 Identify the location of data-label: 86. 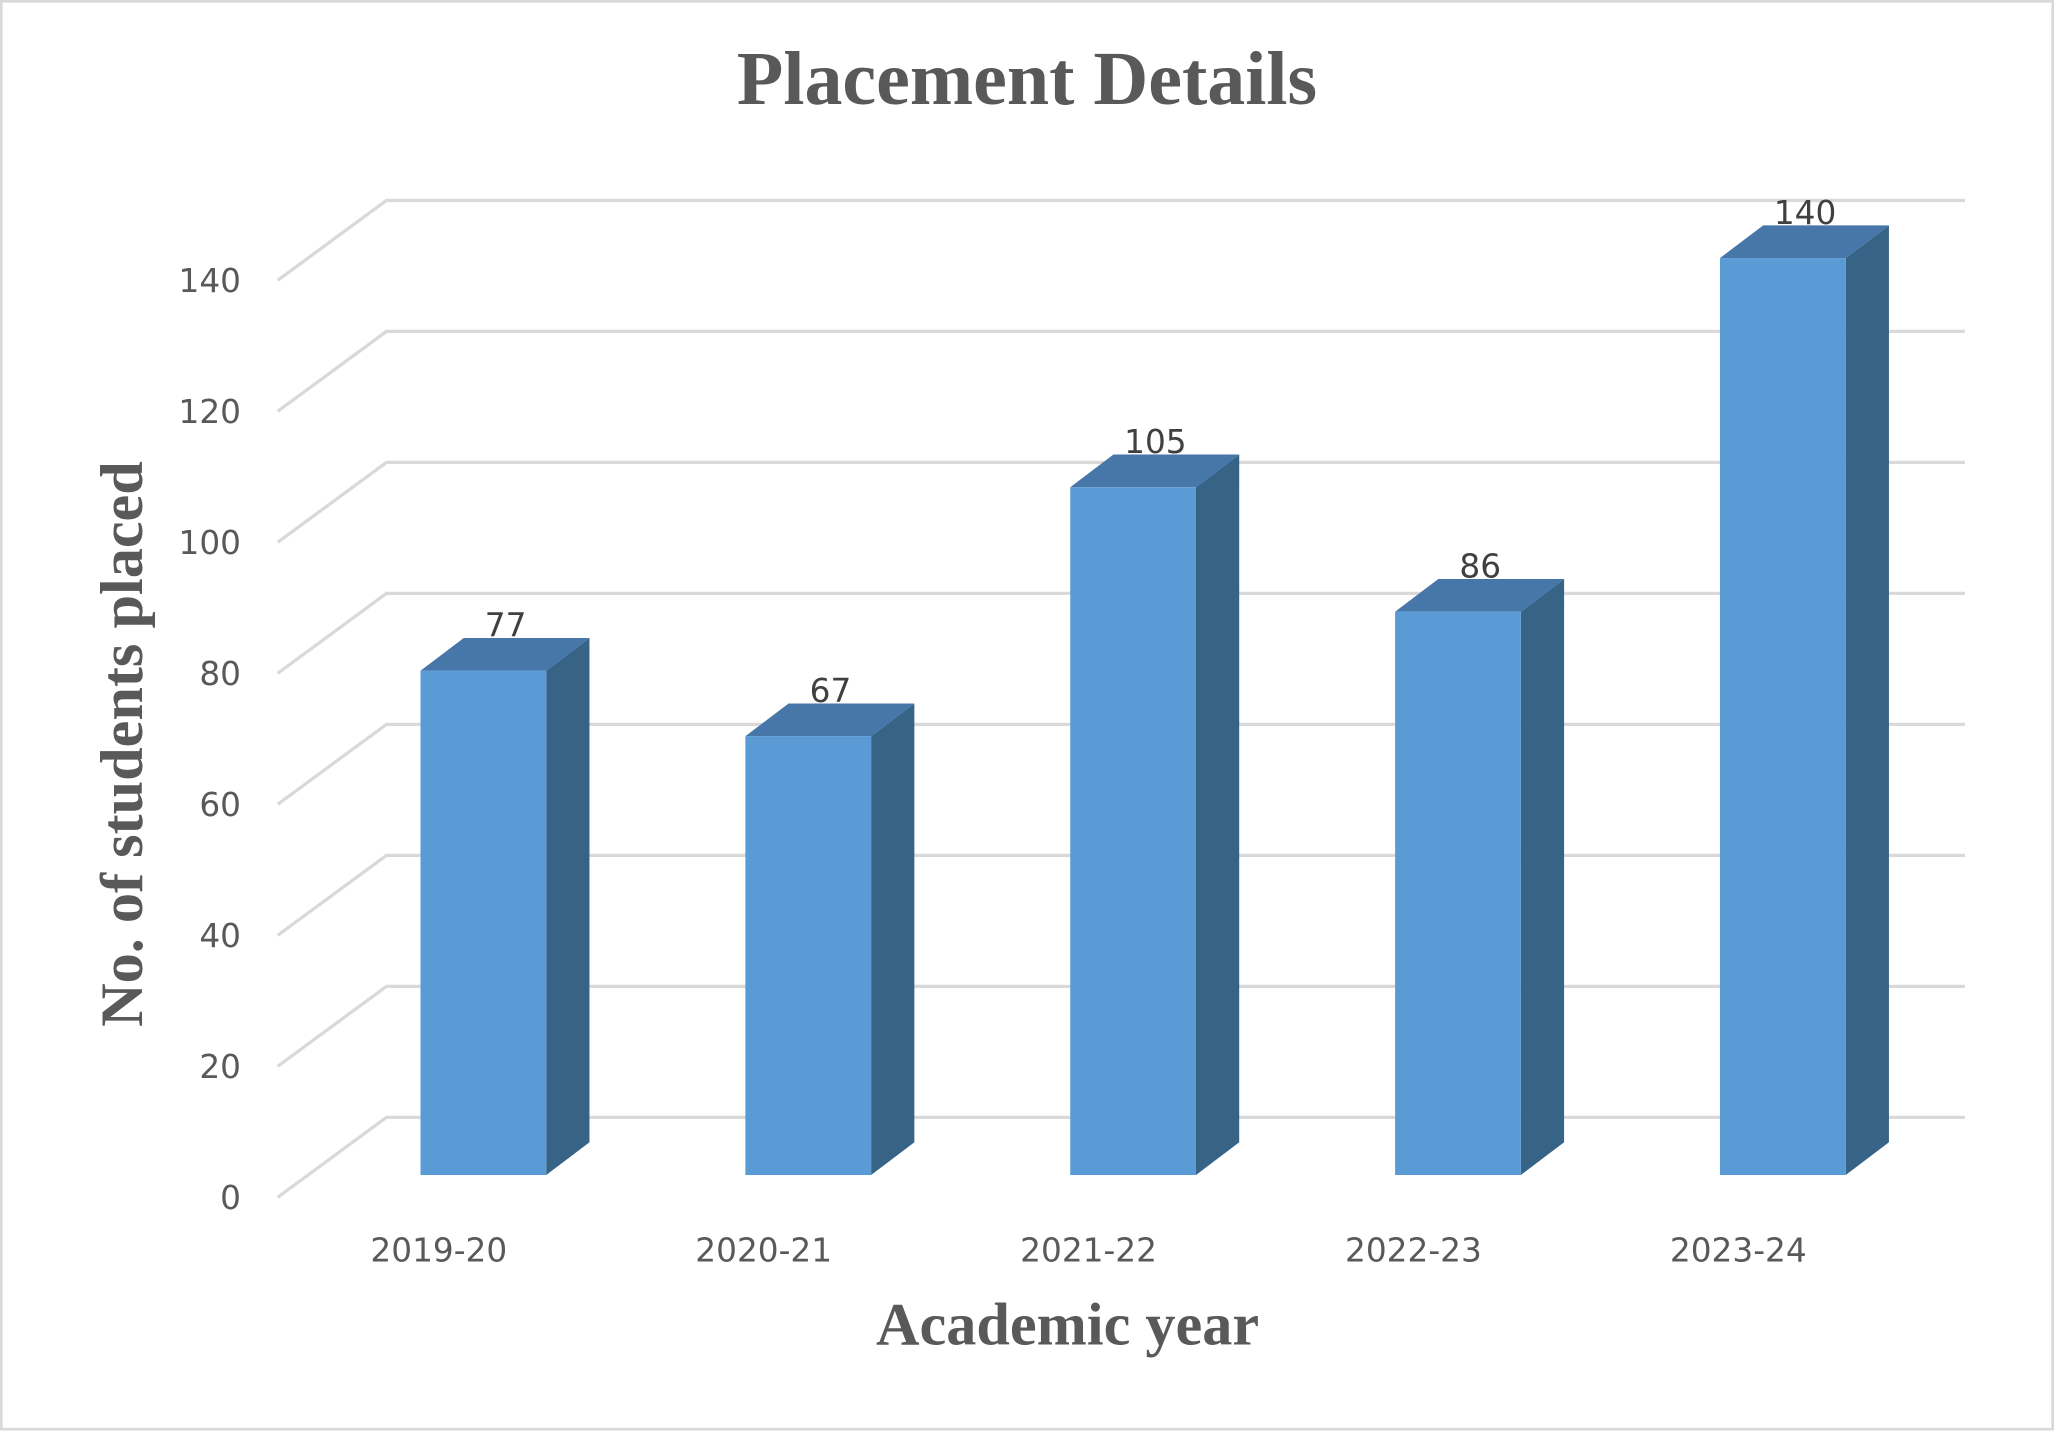
(1480, 567).